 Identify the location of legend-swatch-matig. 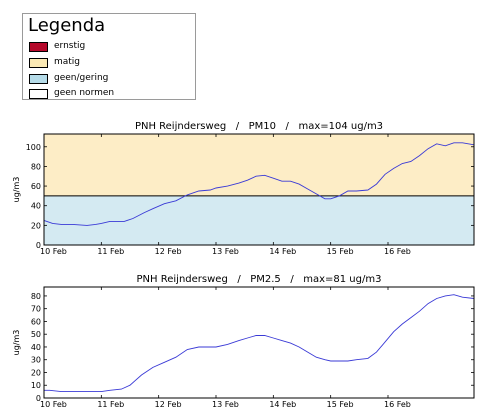
(38, 62).